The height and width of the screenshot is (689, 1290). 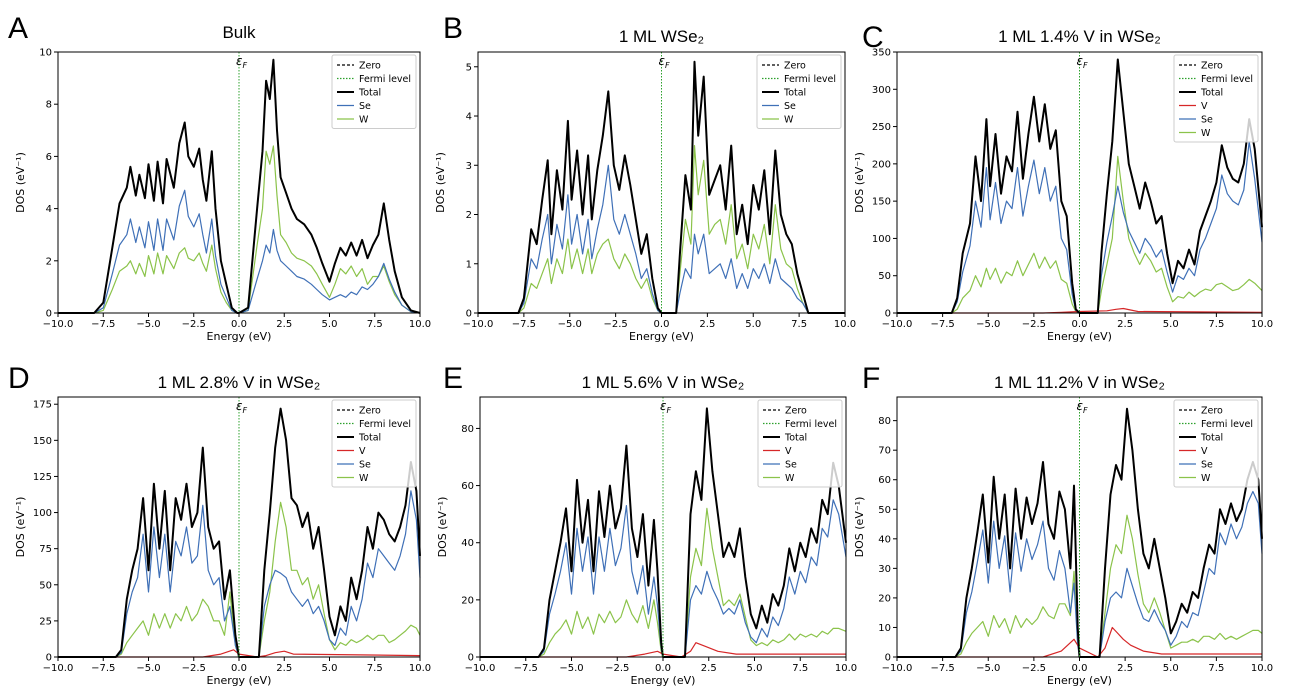 What do you see at coordinates (469, 166) in the screenshot?
I see `y-tick-label-b: 3` at bounding box center [469, 166].